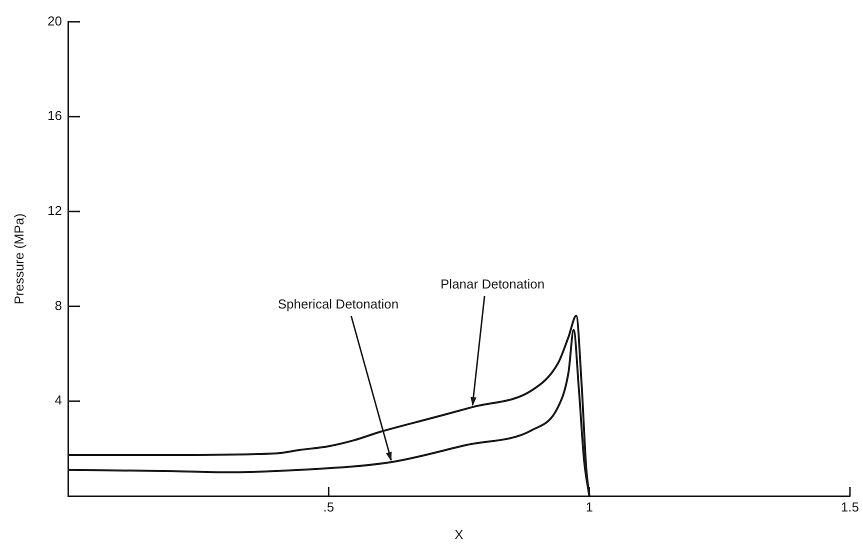 This screenshot has height=547, width=863. What do you see at coordinates (58, 305) in the screenshot?
I see `y-tick-label: 8` at bounding box center [58, 305].